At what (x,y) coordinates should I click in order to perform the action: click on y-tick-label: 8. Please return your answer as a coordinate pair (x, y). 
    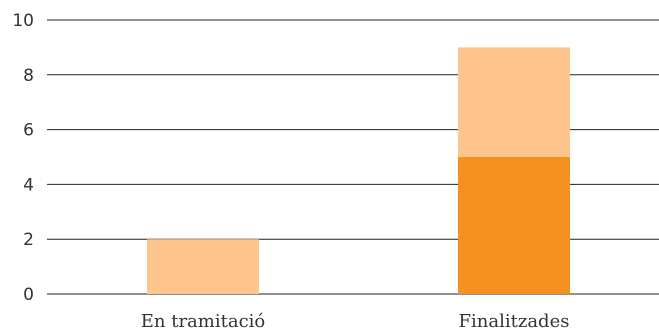
    Looking at the image, I should click on (28, 76).